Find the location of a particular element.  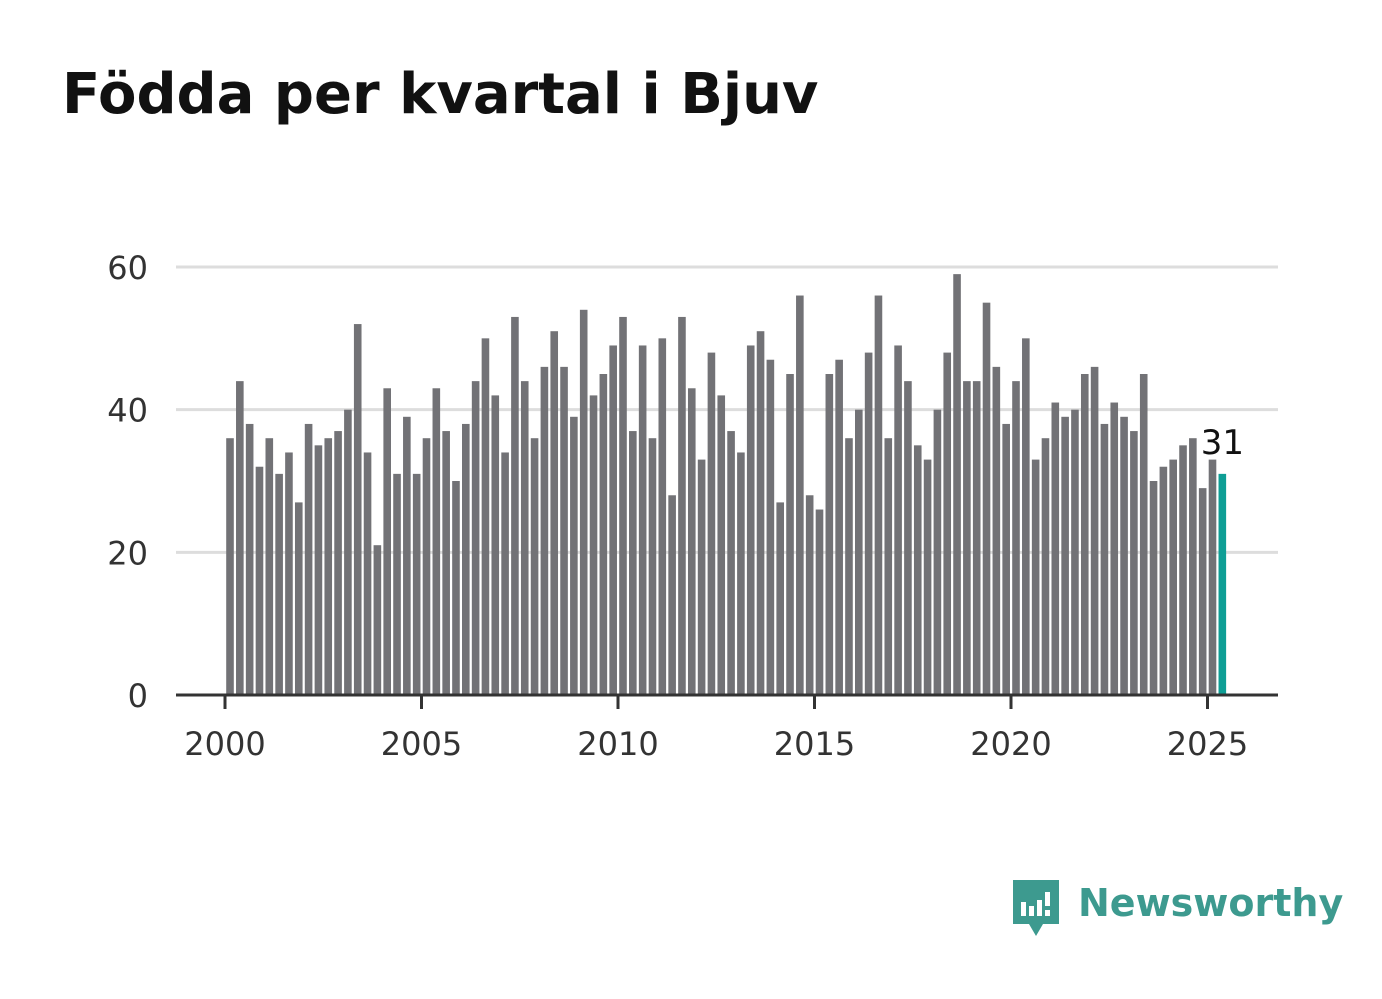

y-tick-label: 60 is located at coordinates (127, 268).